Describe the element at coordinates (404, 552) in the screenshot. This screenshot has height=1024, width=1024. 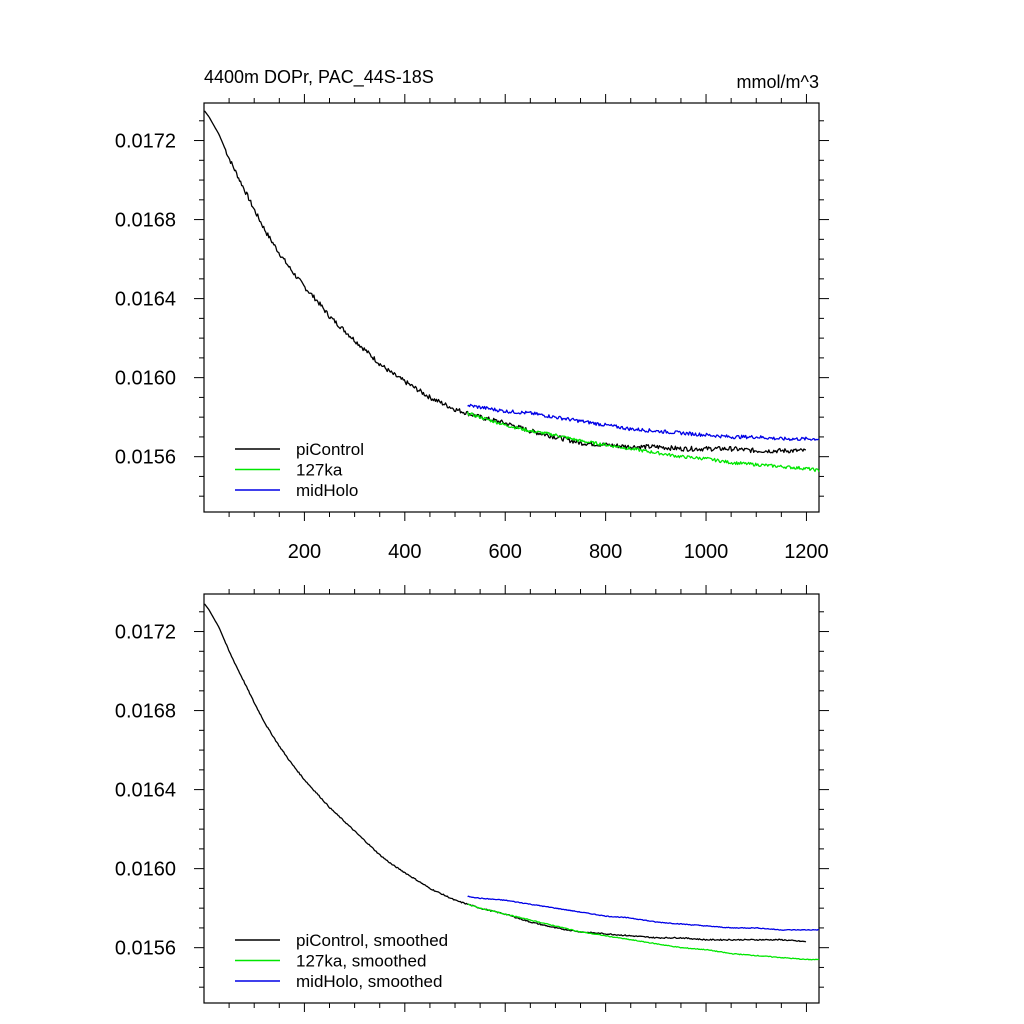
I see `x-tick-label: 400` at that location.